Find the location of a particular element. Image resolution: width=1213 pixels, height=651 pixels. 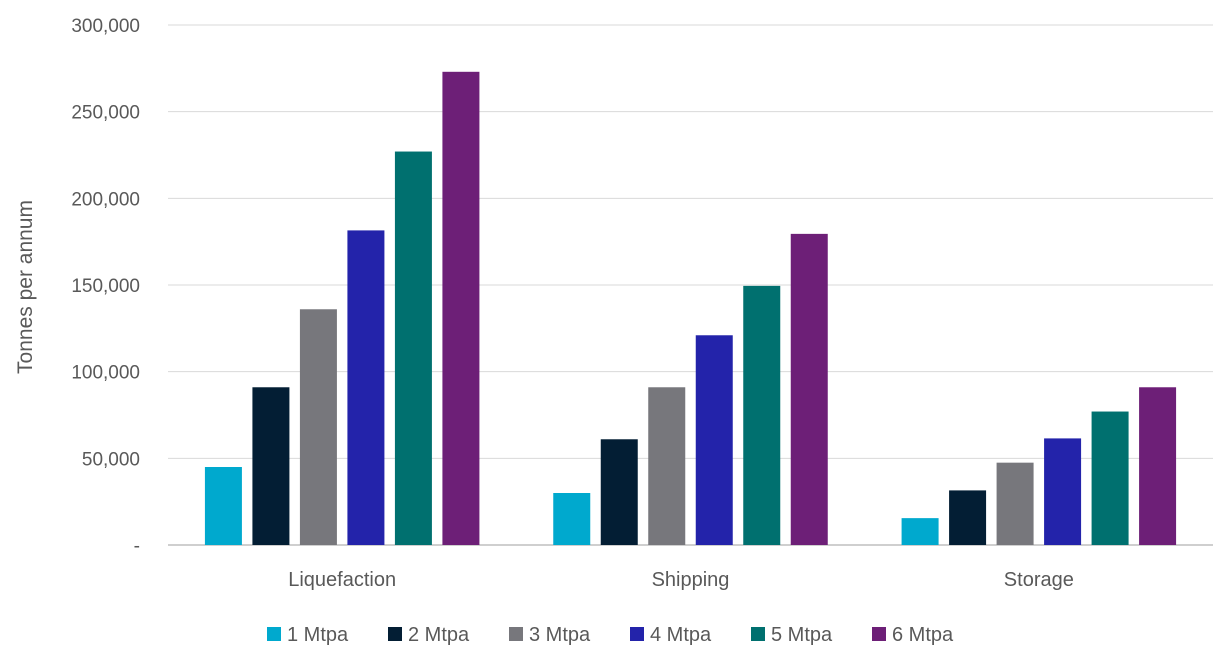

legend-label: 6 Mtpa is located at coordinates (923, 635).